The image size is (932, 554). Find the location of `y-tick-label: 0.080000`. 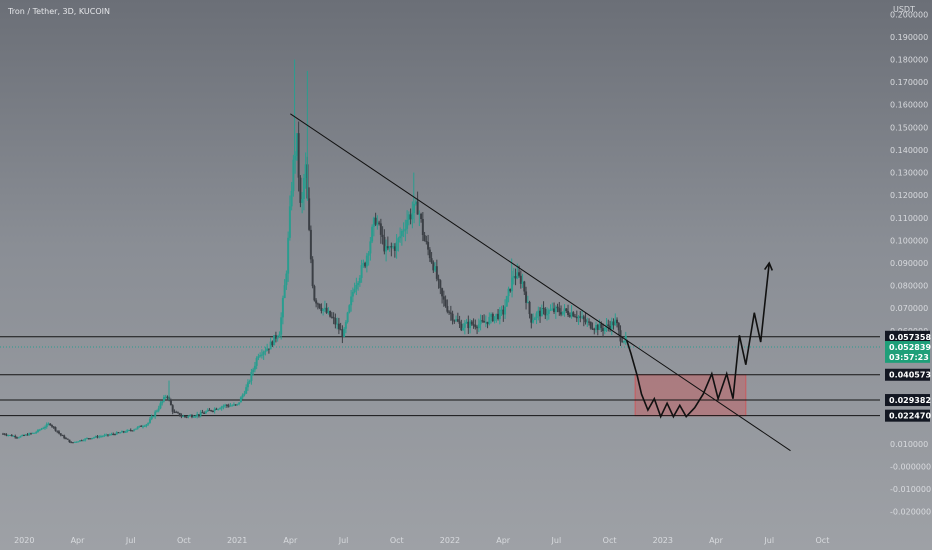

y-tick-label: 0.080000 is located at coordinates (909, 286).